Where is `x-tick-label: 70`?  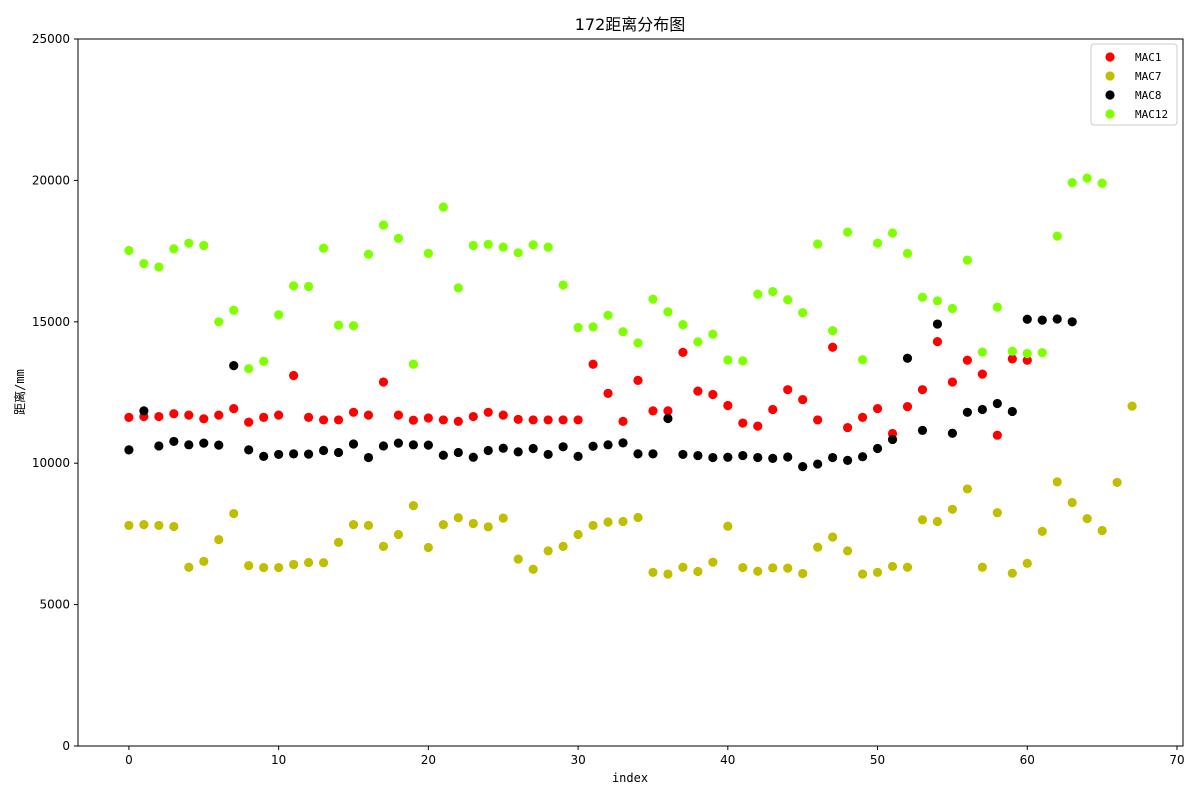 x-tick-label: 70 is located at coordinates (1176, 760).